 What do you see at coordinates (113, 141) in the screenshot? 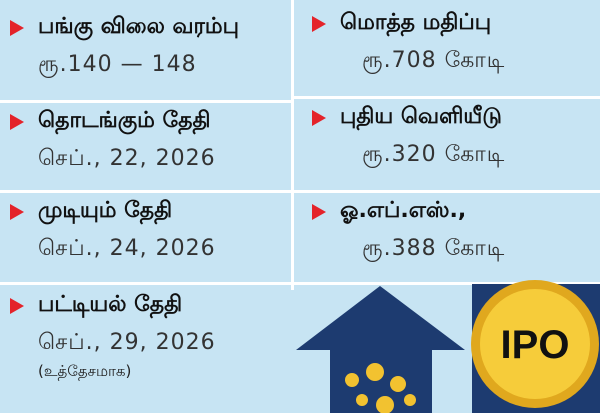
I see `info-item: தொடங்கும் தேதி செப்., 22, 2026` at bounding box center [113, 141].